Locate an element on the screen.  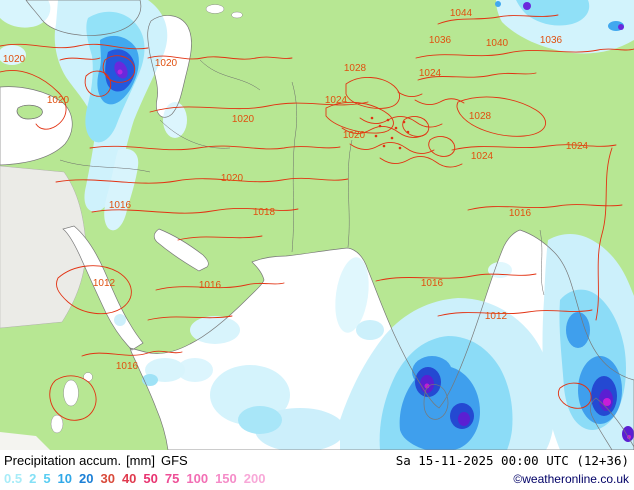
precip-scale-value: 10 is located at coordinates (65, 478).